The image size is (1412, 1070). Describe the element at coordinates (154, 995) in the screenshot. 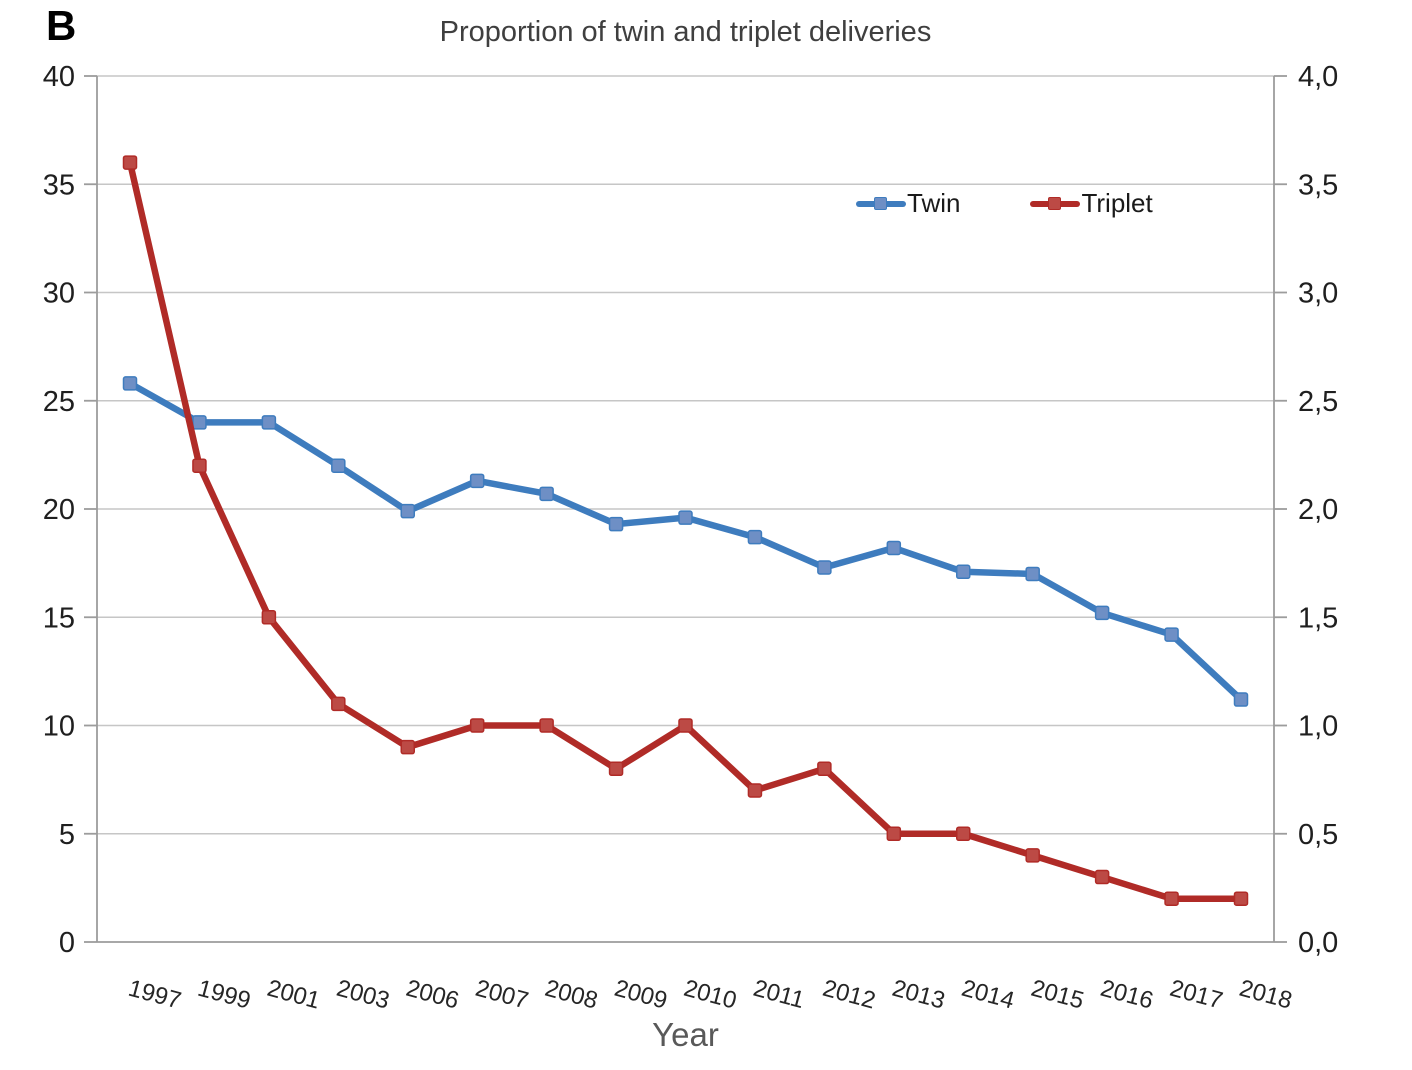

I see `x-axis-tick-label: 1997` at that location.